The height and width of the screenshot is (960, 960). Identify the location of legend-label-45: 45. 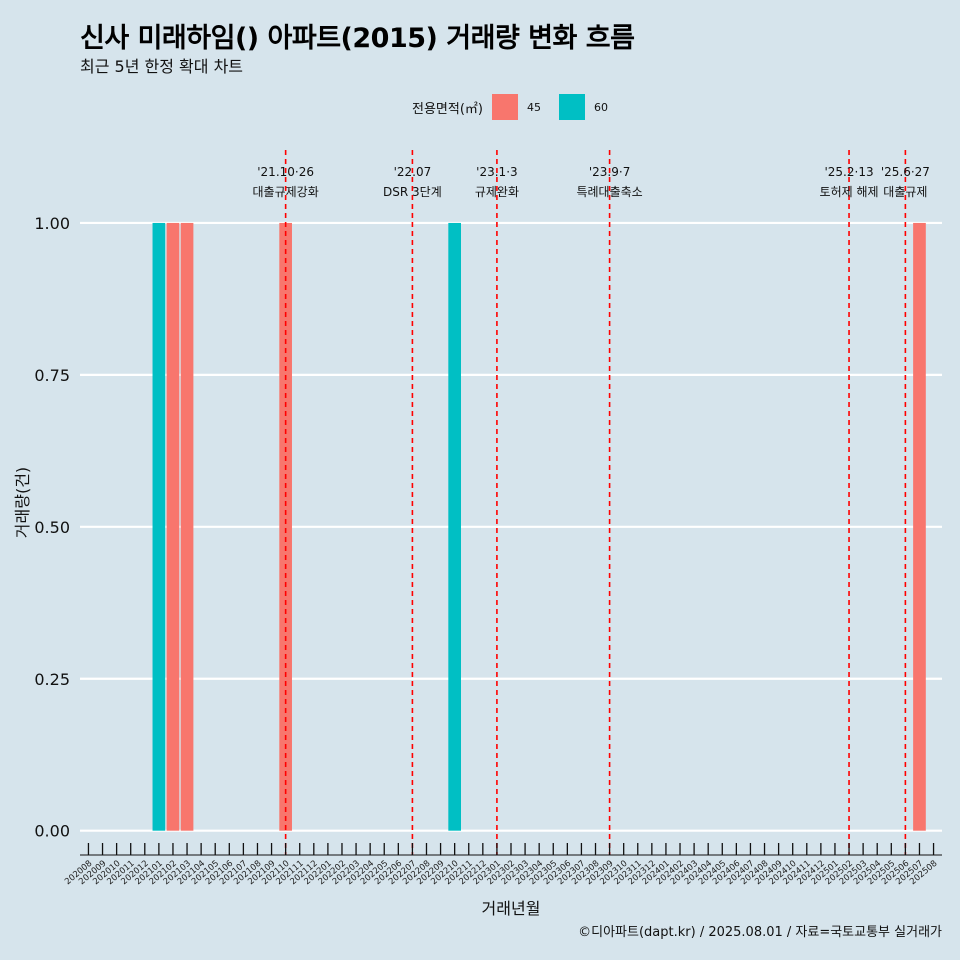
(533, 107).